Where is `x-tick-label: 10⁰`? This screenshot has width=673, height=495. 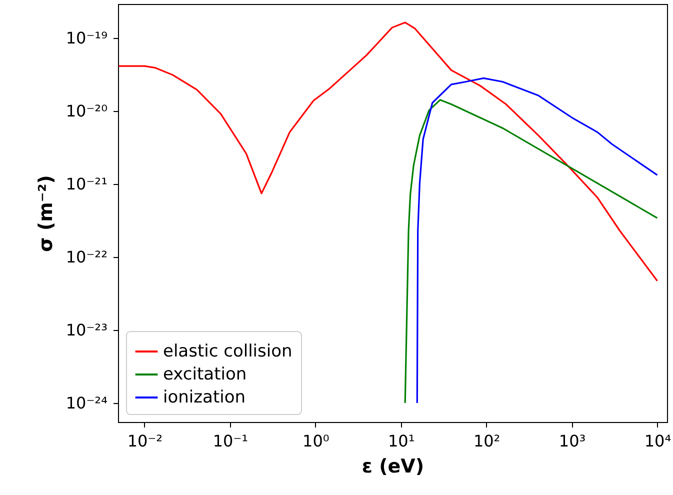 x-tick-label: 10⁰ is located at coordinates (316, 441).